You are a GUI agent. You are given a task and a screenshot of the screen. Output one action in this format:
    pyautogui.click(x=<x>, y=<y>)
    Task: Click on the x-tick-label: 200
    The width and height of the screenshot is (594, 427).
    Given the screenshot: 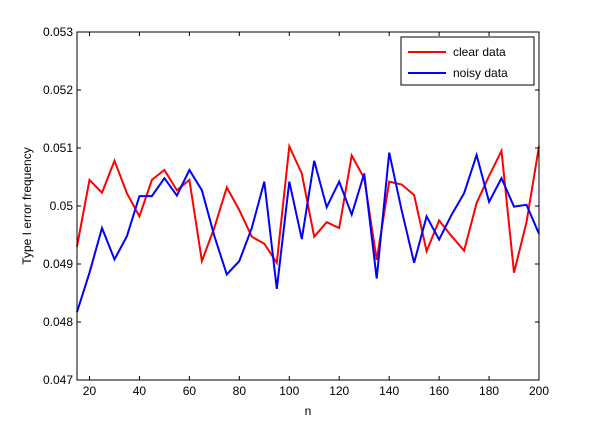 What is the action you would take?
    pyautogui.click(x=539, y=391)
    